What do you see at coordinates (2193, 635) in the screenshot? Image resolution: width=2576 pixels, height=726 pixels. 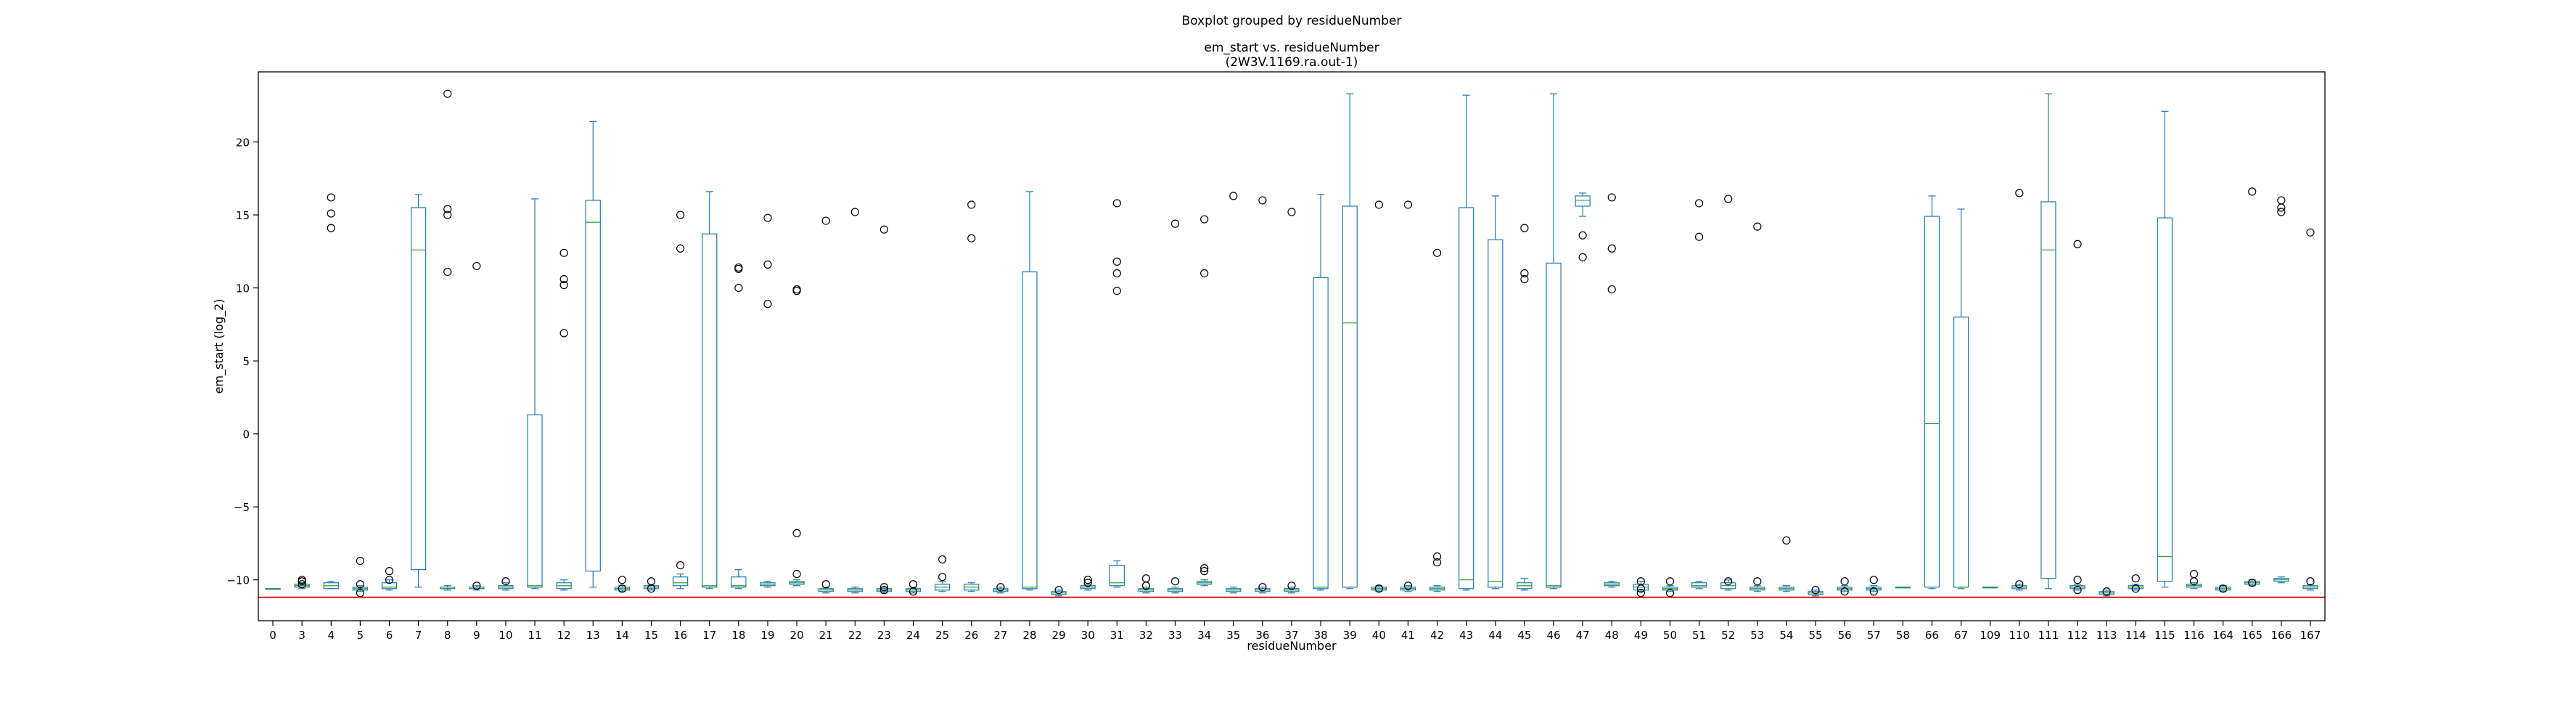 I see `x-tick-label: 116` at bounding box center [2193, 635].